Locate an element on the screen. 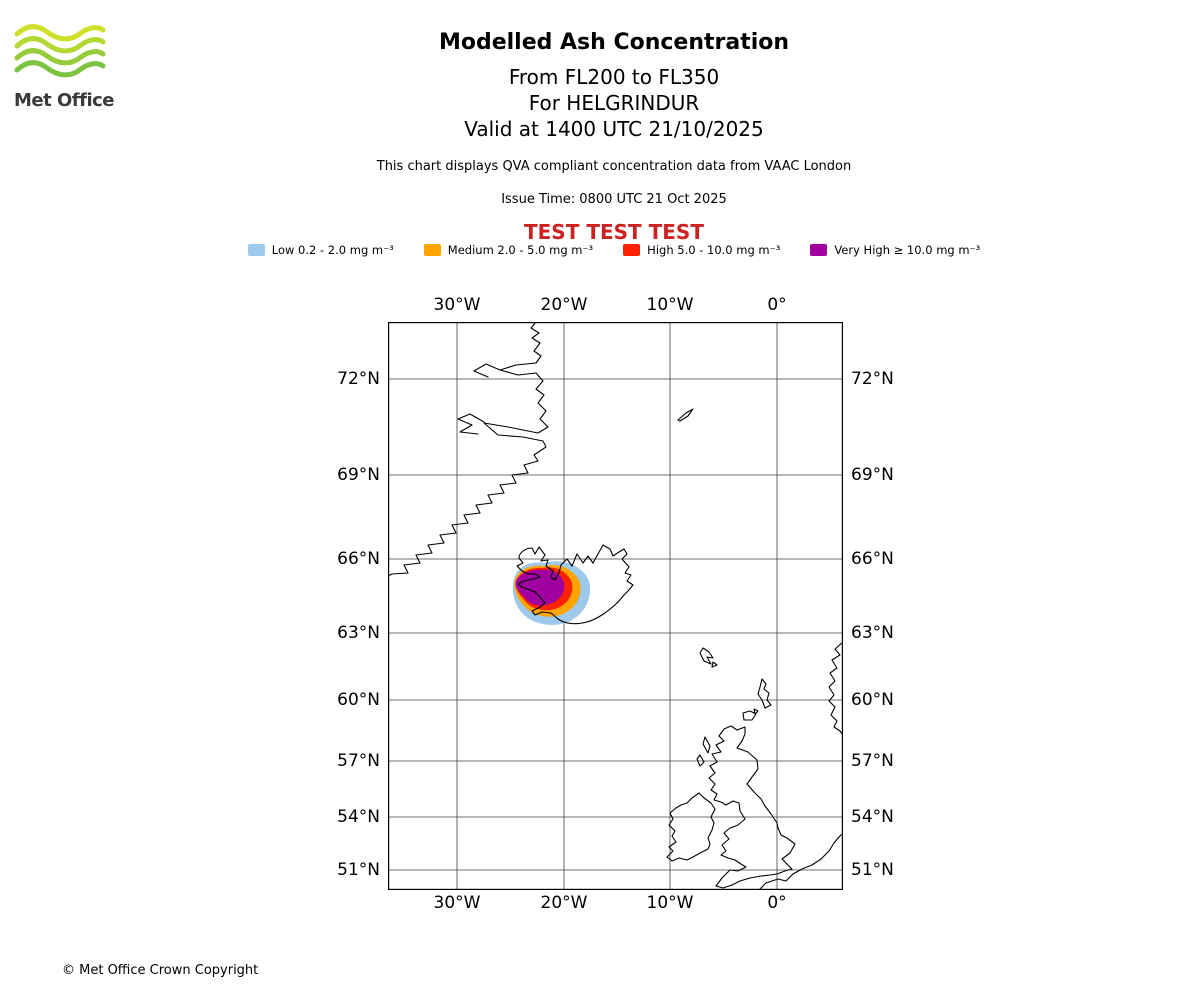 This screenshot has height=1000, width=1200. lon-label-top-30w: 30°W is located at coordinates (457, 305).